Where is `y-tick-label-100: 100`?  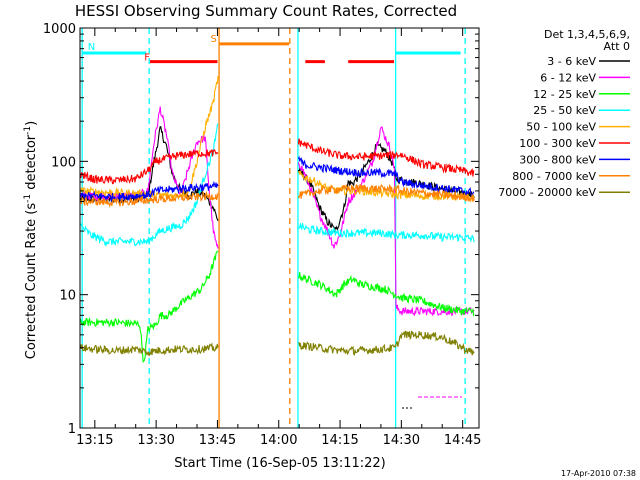
y-tick-label-100: 100 is located at coordinates (63, 162).